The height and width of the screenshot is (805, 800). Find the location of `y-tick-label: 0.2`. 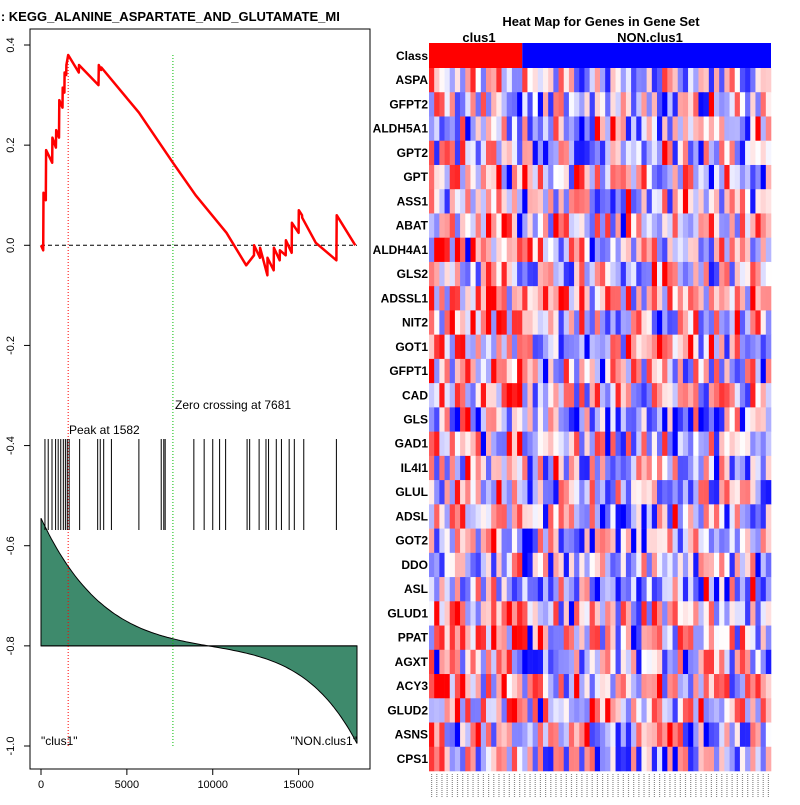

y-tick-label: 0.2 is located at coordinates (11, 144).